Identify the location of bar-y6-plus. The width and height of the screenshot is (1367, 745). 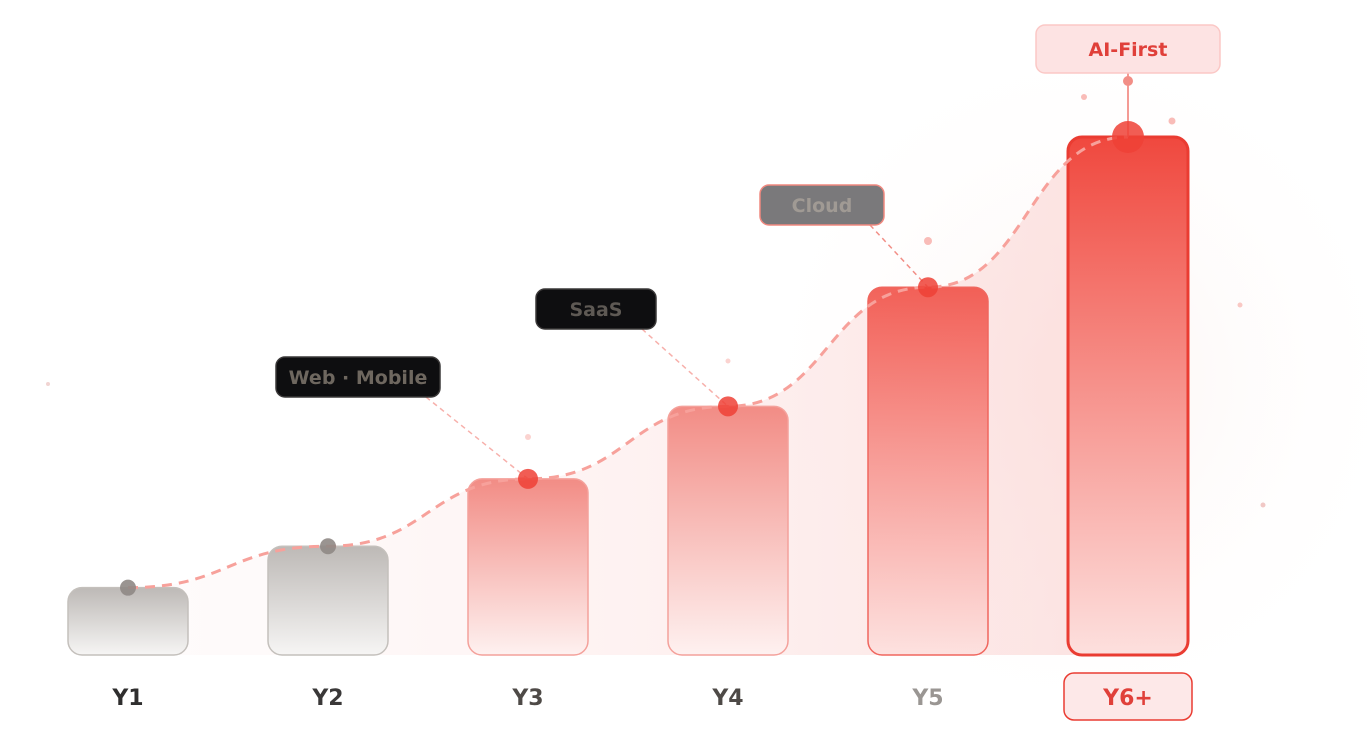
(1128, 396).